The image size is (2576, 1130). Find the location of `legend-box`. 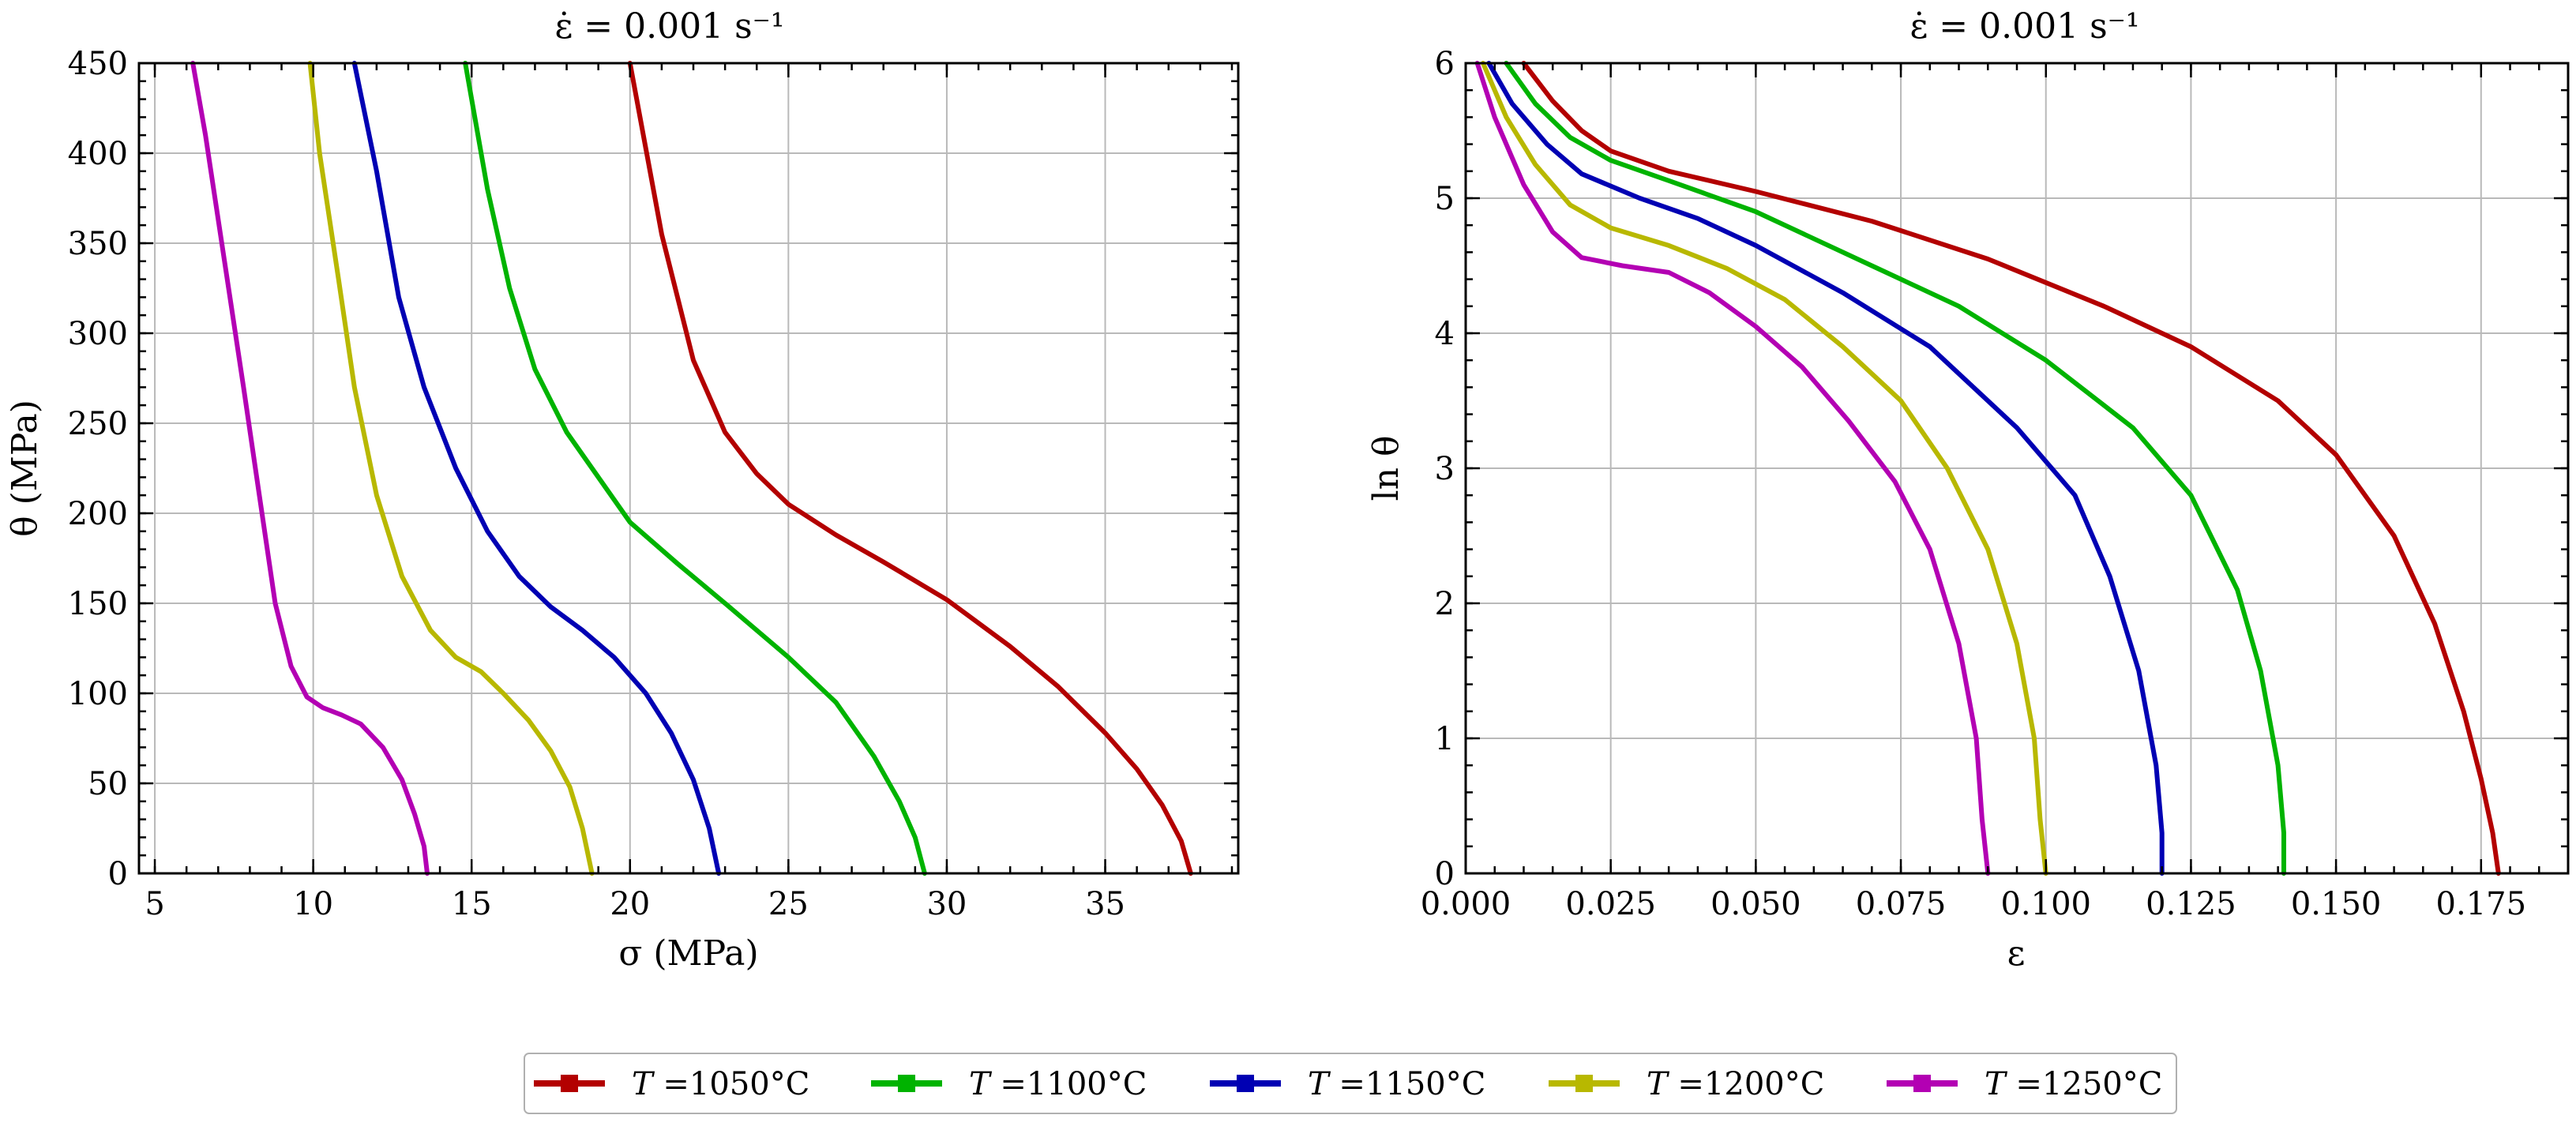

legend-box is located at coordinates (1350, 1083).